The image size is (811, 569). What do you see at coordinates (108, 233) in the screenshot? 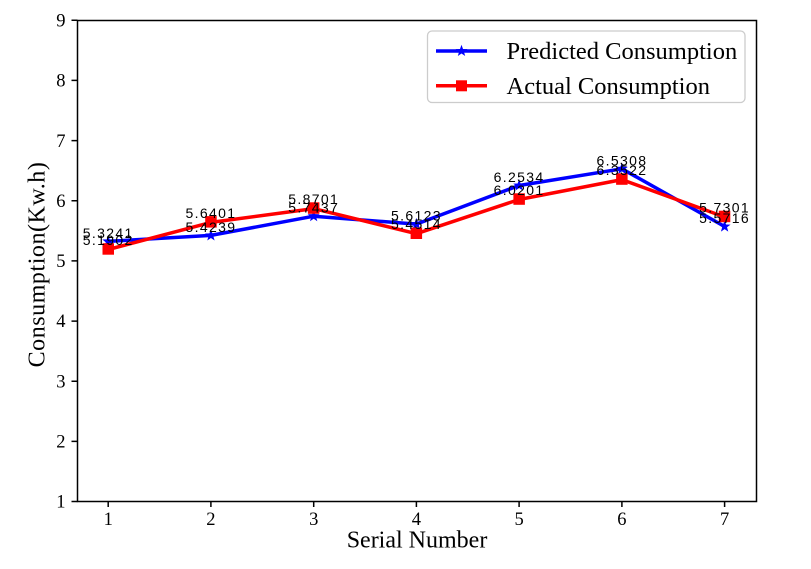
I see `svg-text: 5.3241` at bounding box center [108, 233].